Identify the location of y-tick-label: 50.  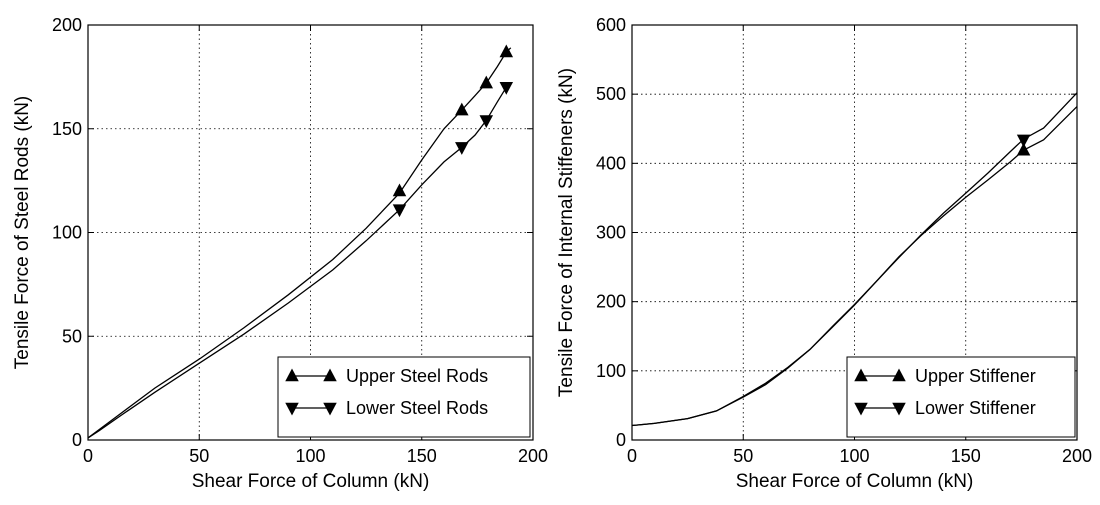
(72, 336).